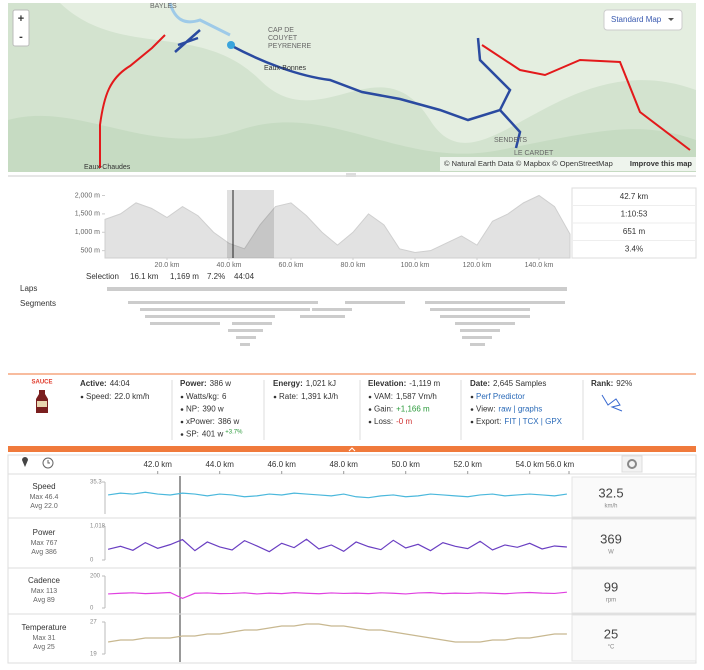 This screenshot has height=670, width=704. I want to click on stat-item-value: 390 w, so click(213, 409).